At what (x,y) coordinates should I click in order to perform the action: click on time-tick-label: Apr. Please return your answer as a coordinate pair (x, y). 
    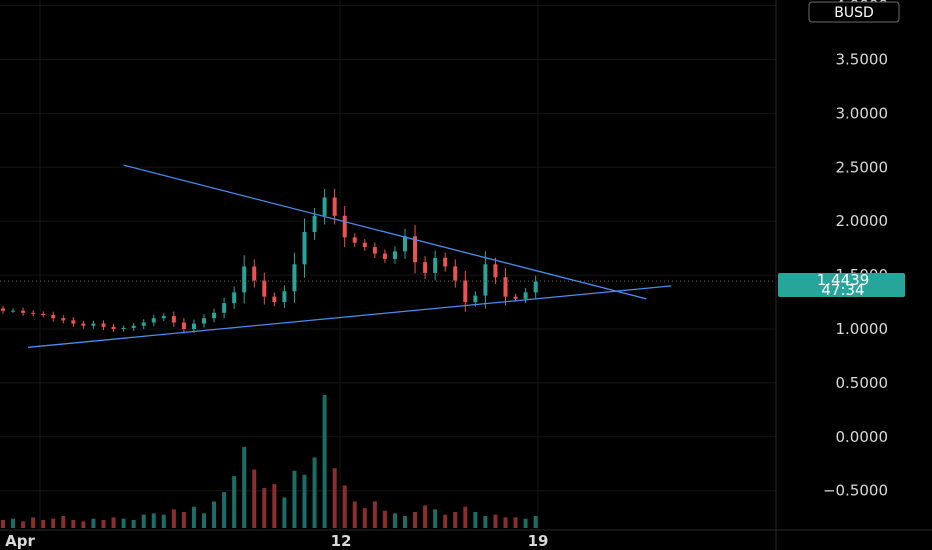
    Looking at the image, I should click on (20, 541).